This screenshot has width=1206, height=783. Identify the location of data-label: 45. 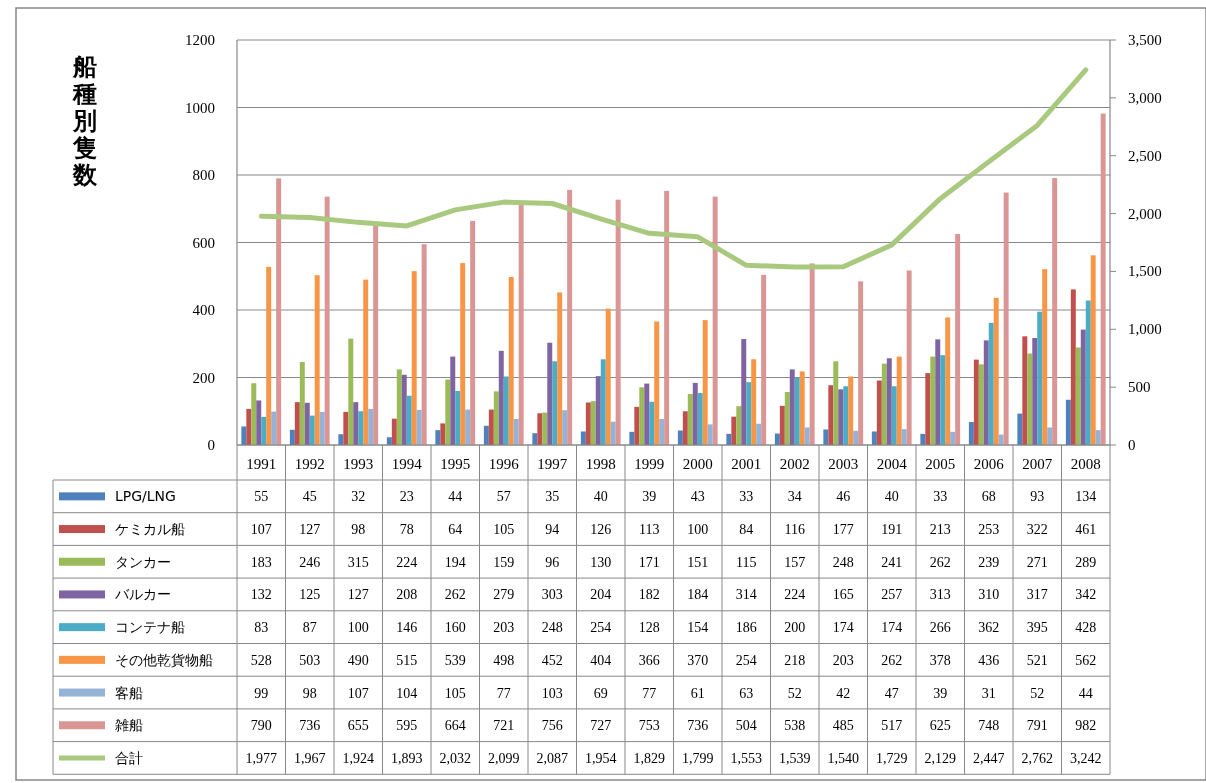
(309, 497).